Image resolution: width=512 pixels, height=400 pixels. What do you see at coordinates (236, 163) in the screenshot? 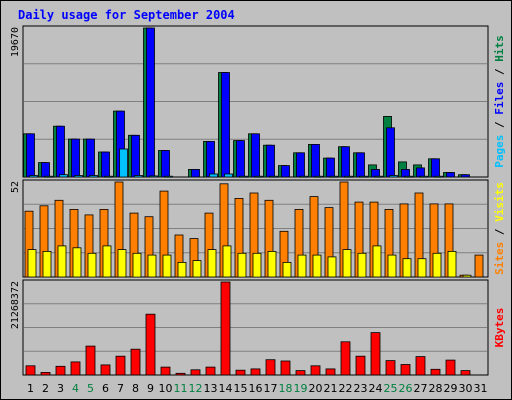
I see `series-pages` at bounding box center [236, 163].